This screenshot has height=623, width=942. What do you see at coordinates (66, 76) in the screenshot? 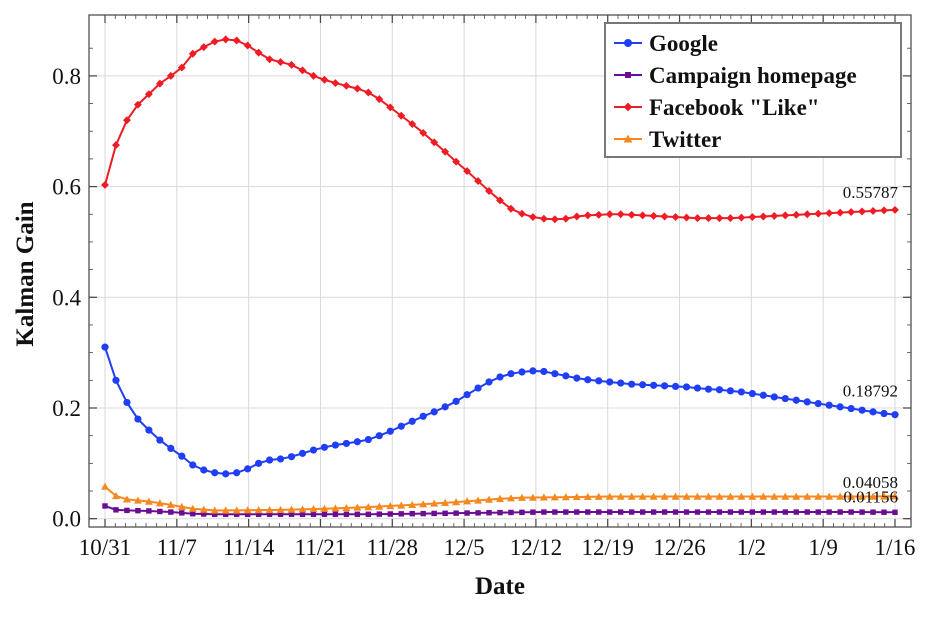
I see `y-tick-label: 0.8` at bounding box center [66, 76].